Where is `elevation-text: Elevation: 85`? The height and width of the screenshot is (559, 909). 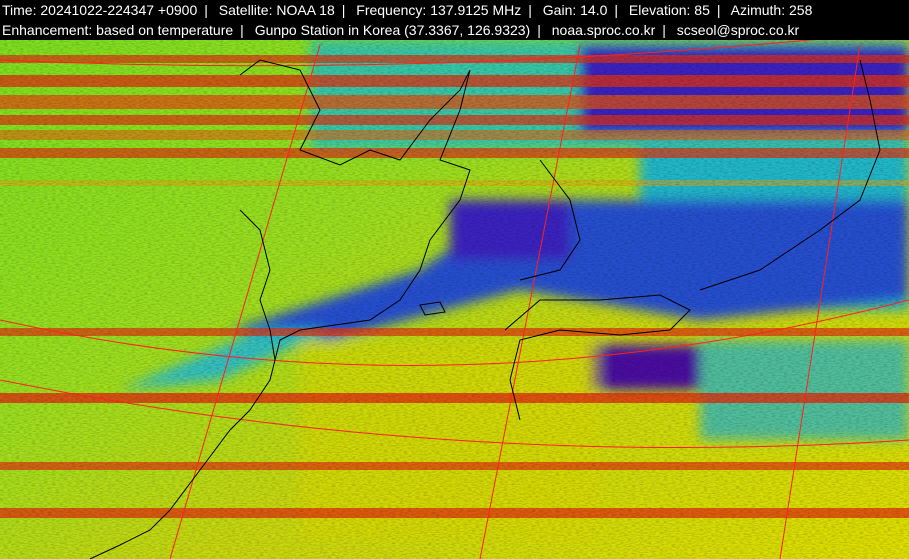 elevation-text: Elevation: 85 is located at coordinates (669, 10).